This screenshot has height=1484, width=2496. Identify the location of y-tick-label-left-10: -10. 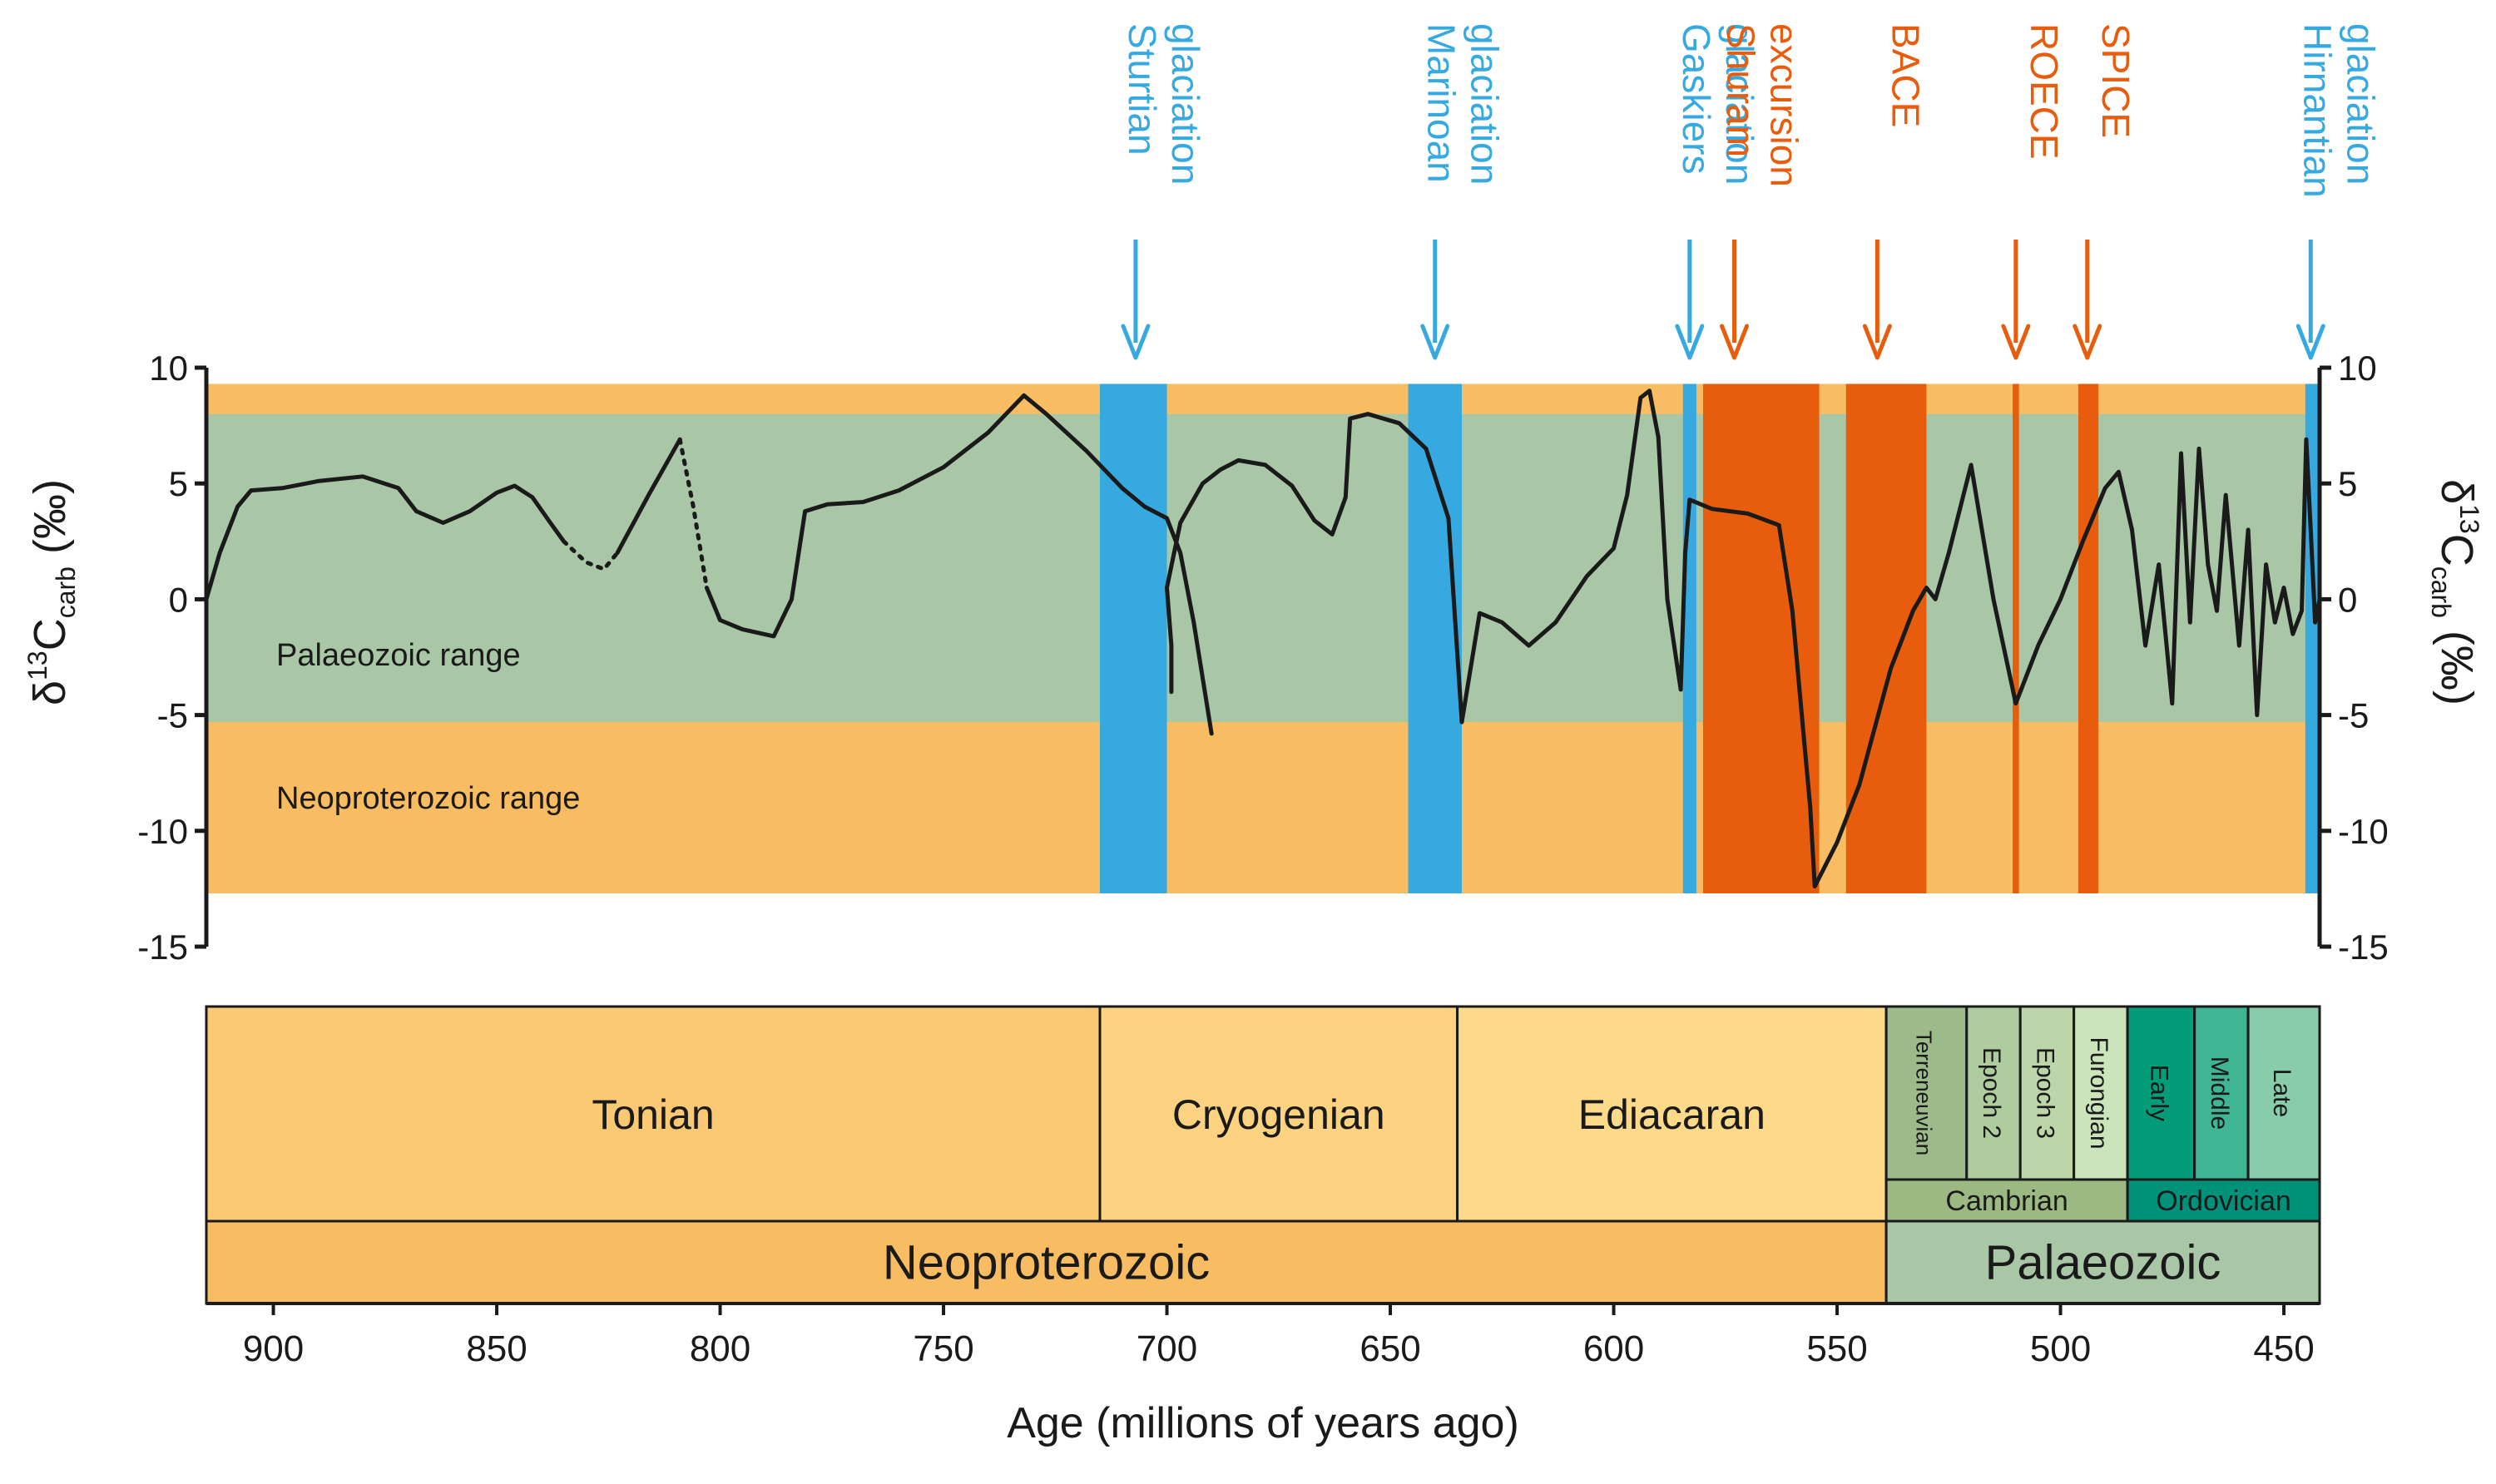
(162, 831).